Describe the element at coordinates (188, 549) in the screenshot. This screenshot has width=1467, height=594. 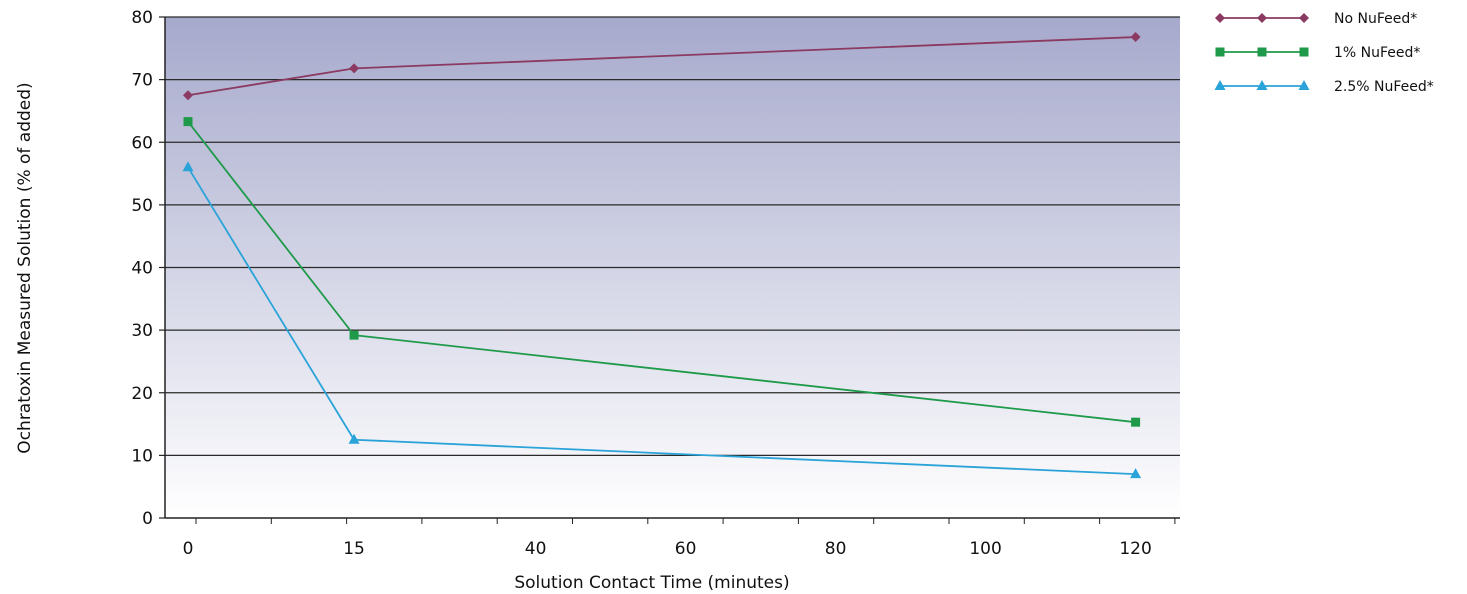
I see `x-tick-label: 0` at that location.